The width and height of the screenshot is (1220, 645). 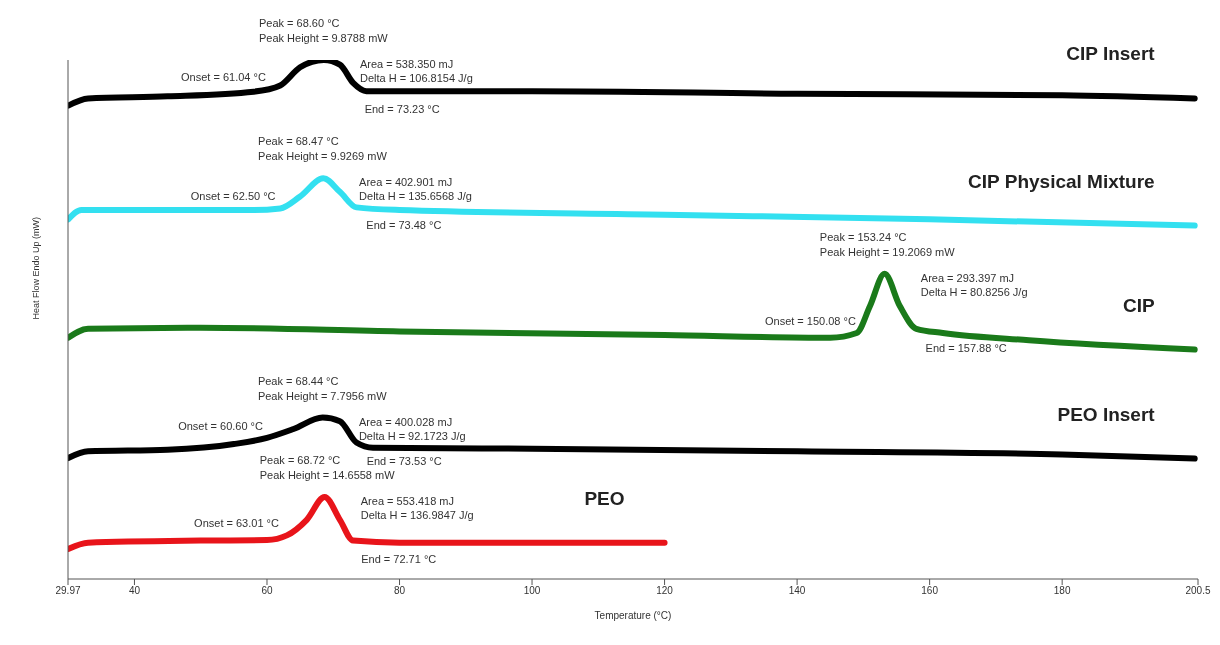 I want to click on annotation: End = 72.71 °C, so click(x=399, y=558).